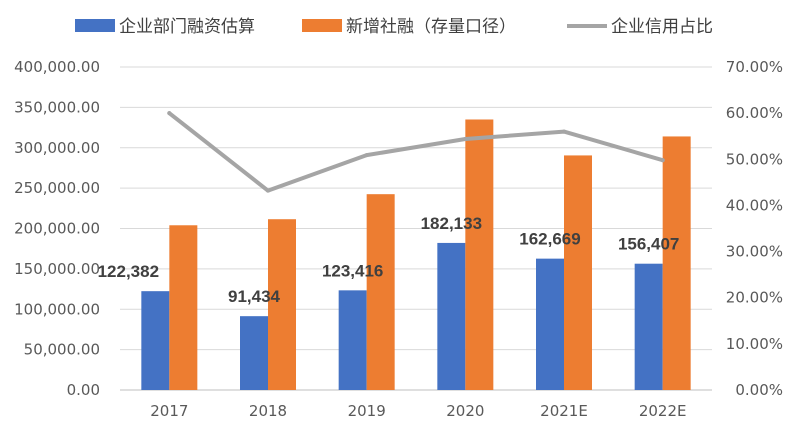 This screenshot has height=434, width=795. Describe the element at coordinates (662, 27) in the screenshot. I see `legend-label: 企业信用占比` at that location.